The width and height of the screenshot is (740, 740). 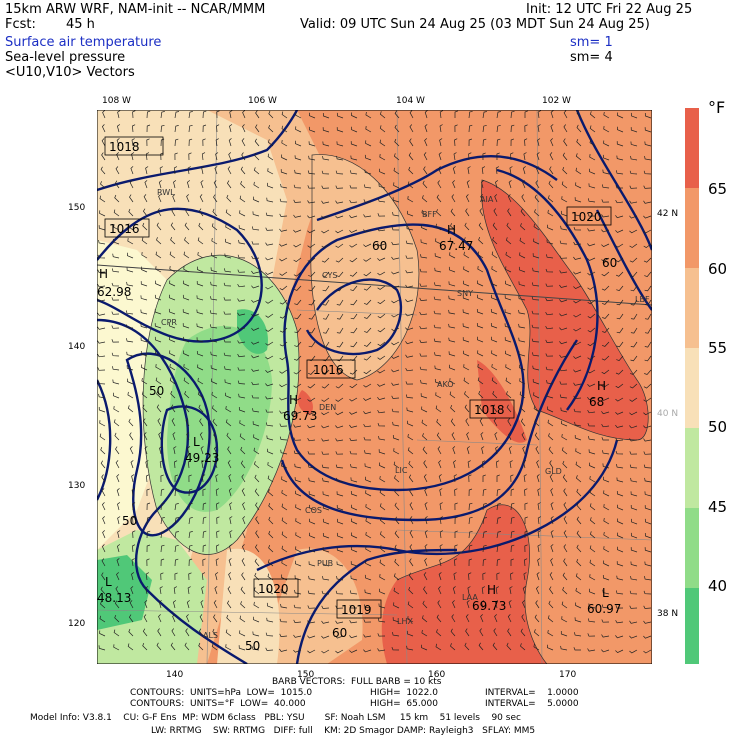 What do you see at coordinates (591, 42) in the screenshot?
I see `field-smoothing-1: sm= 1` at bounding box center [591, 42].